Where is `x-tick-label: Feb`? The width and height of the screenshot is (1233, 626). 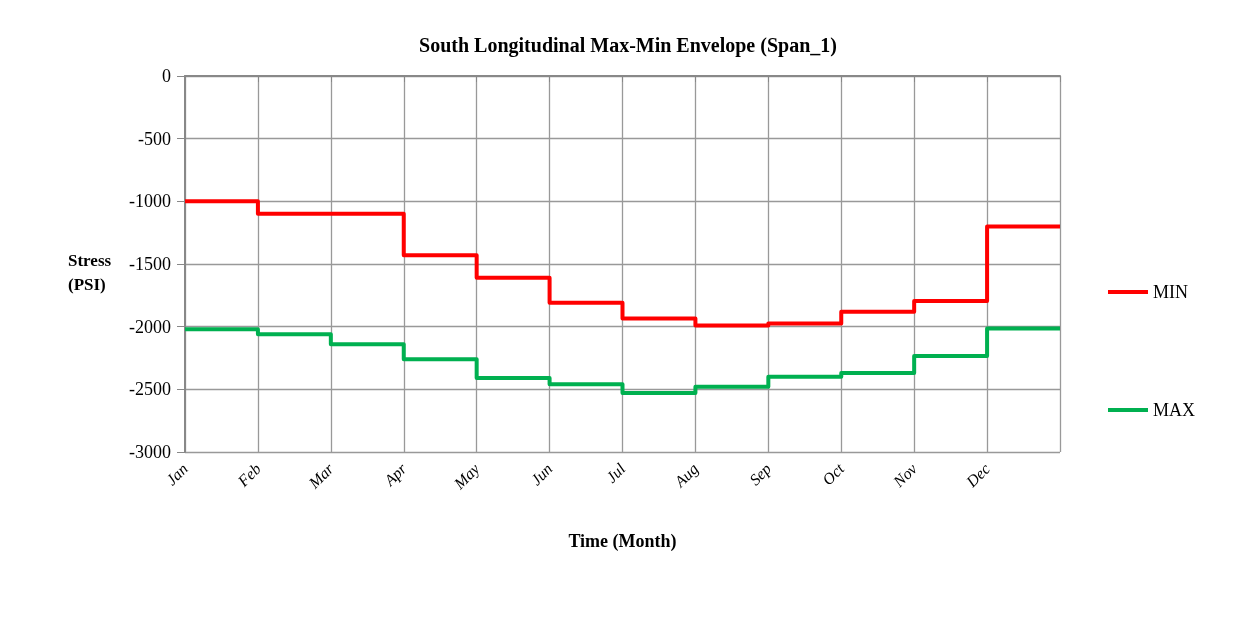 x-tick-label: Feb is located at coordinates (248, 475).